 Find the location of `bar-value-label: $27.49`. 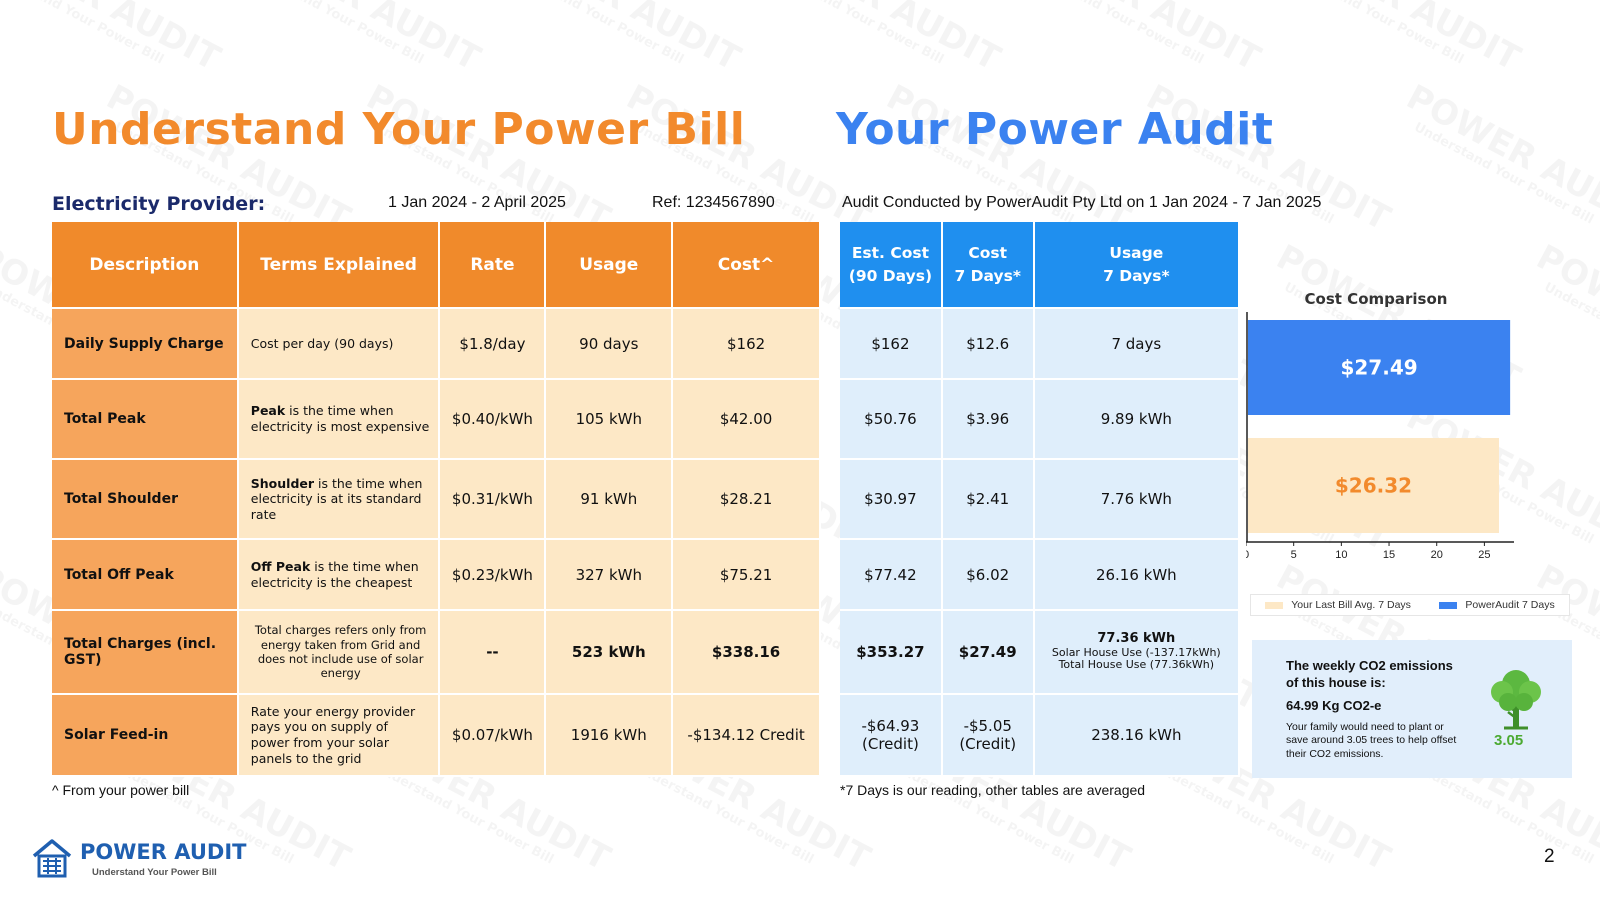

bar-value-label: $27.49 is located at coordinates (1378, 368).